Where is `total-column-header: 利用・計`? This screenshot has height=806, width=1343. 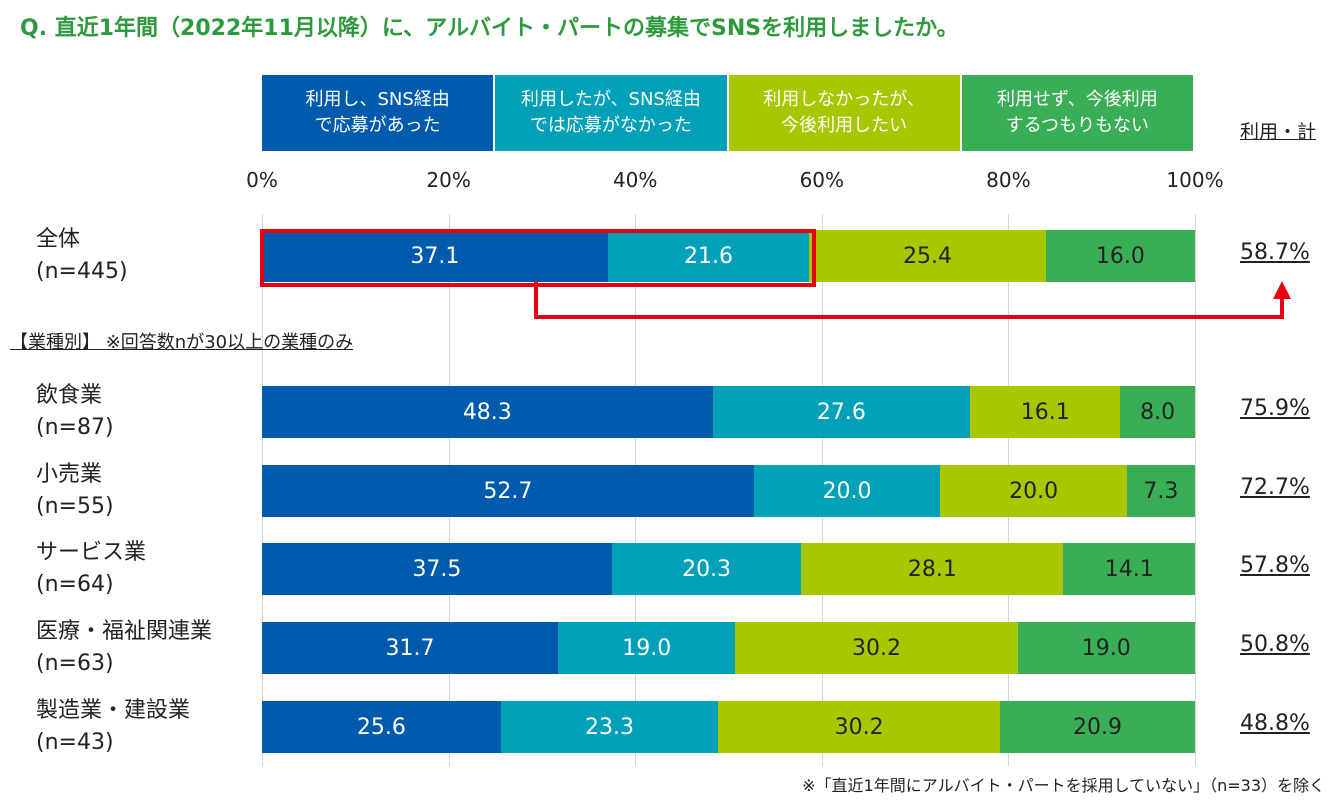 total-column-header: 利用・計 is located at coordinates (1278, 132).